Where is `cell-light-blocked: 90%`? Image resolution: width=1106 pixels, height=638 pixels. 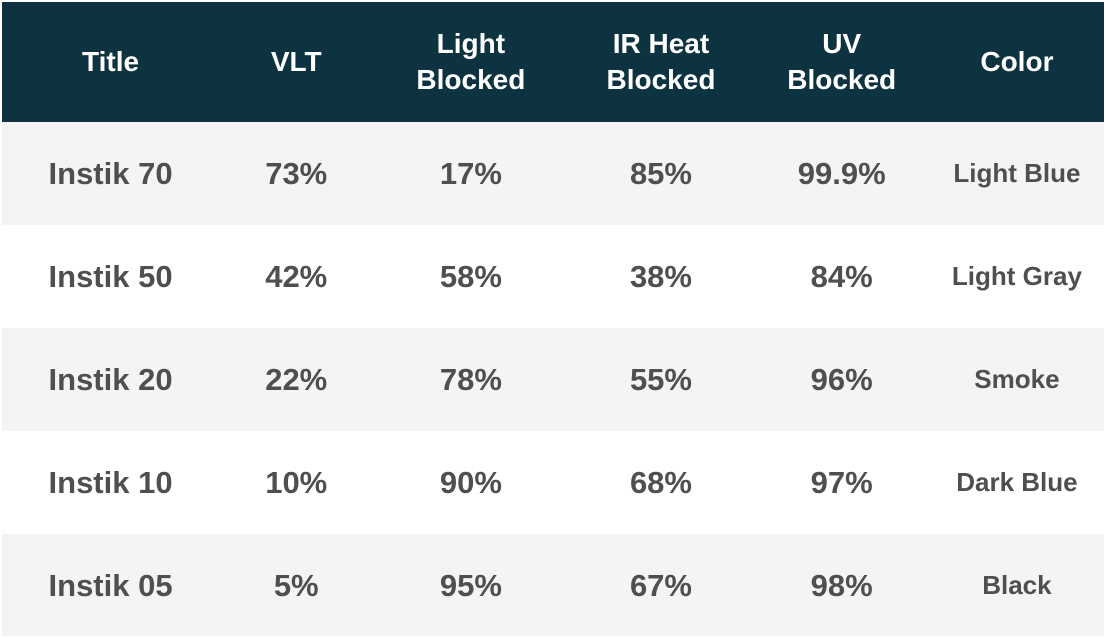
cell-light-blocked: 90% is located at coordinates (470, 482).